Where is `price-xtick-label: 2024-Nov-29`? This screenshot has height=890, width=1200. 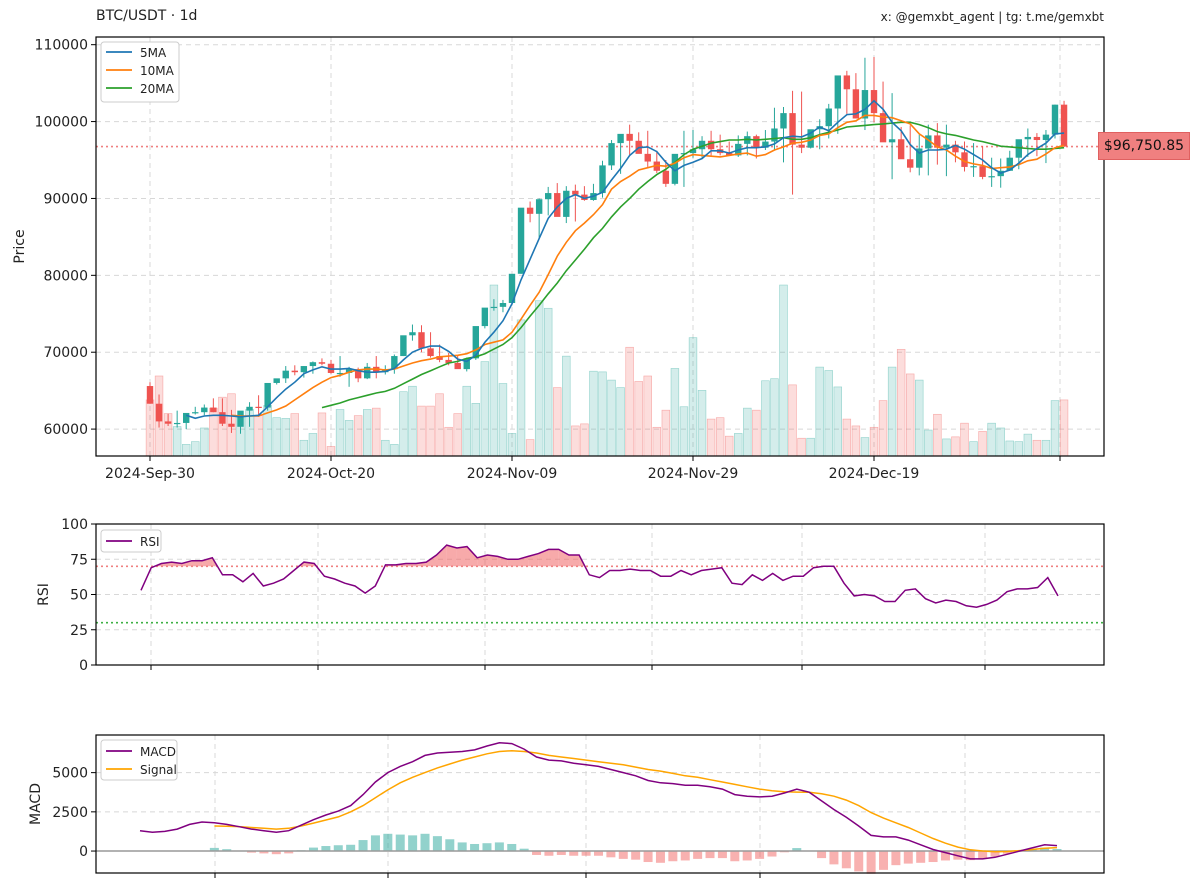 price-xtick-label: 2024-Nov-29 is located at coordinates (693, 474).